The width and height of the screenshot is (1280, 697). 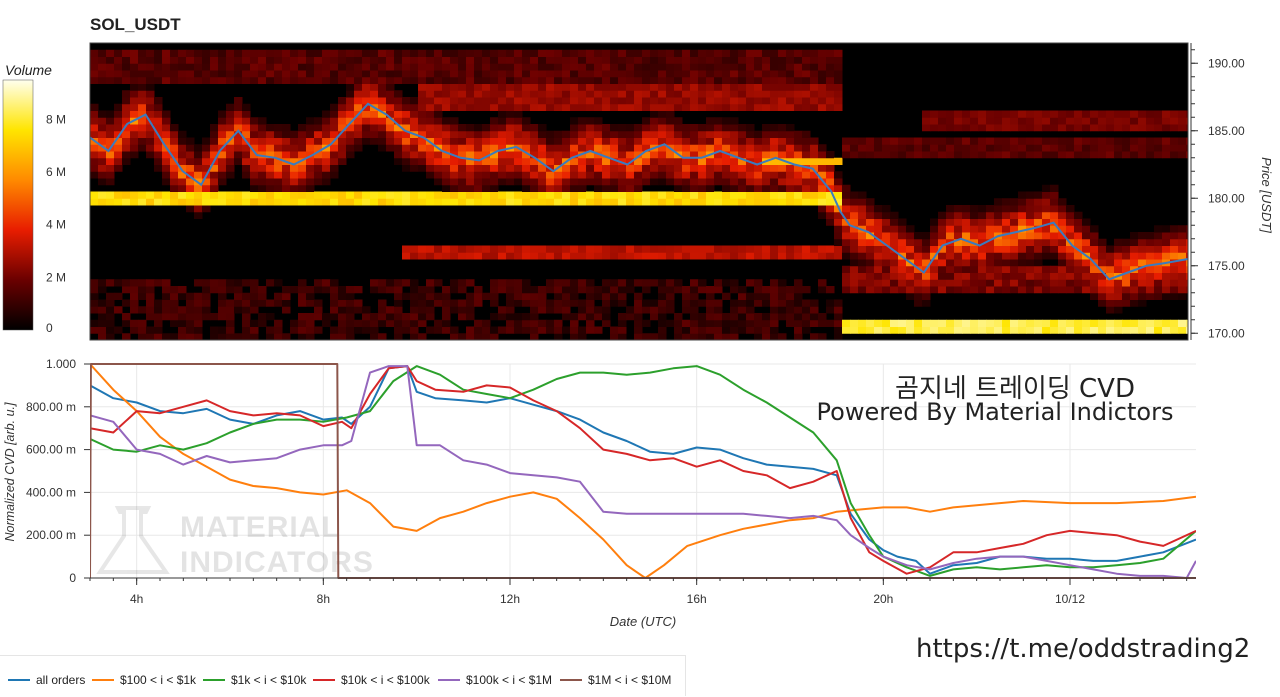 What do you see at coordinates (371, 680) in the screenshot?
I see `legend-item-10k-100k: $10k < i < $100k` at bounding box center [371, 680].